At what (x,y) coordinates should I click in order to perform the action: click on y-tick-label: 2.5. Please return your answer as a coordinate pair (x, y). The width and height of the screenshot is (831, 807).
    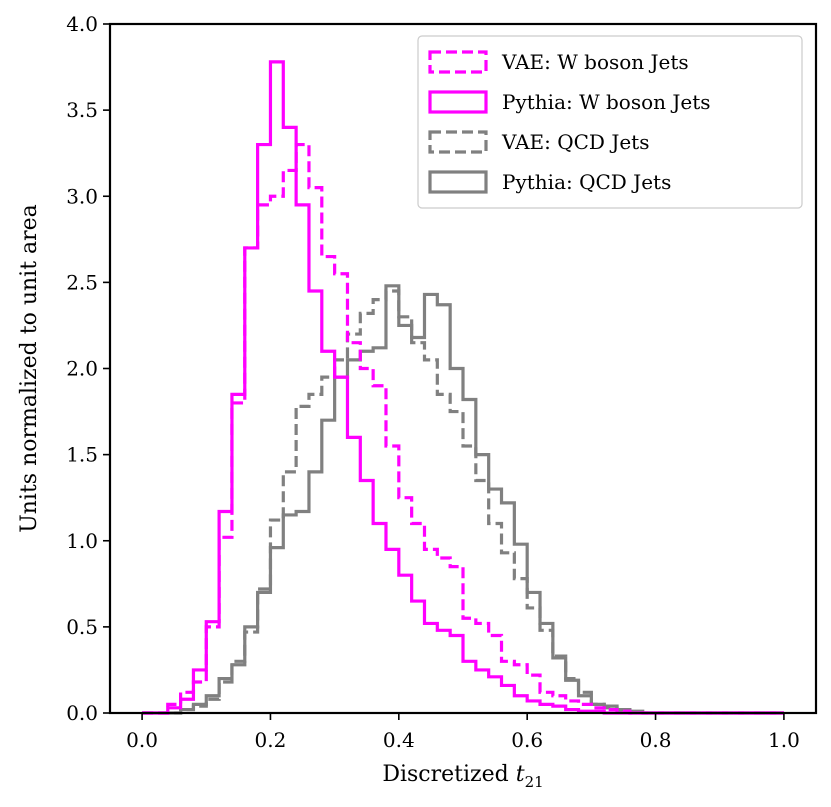
    Looking at the image, I should click on (82, 282).